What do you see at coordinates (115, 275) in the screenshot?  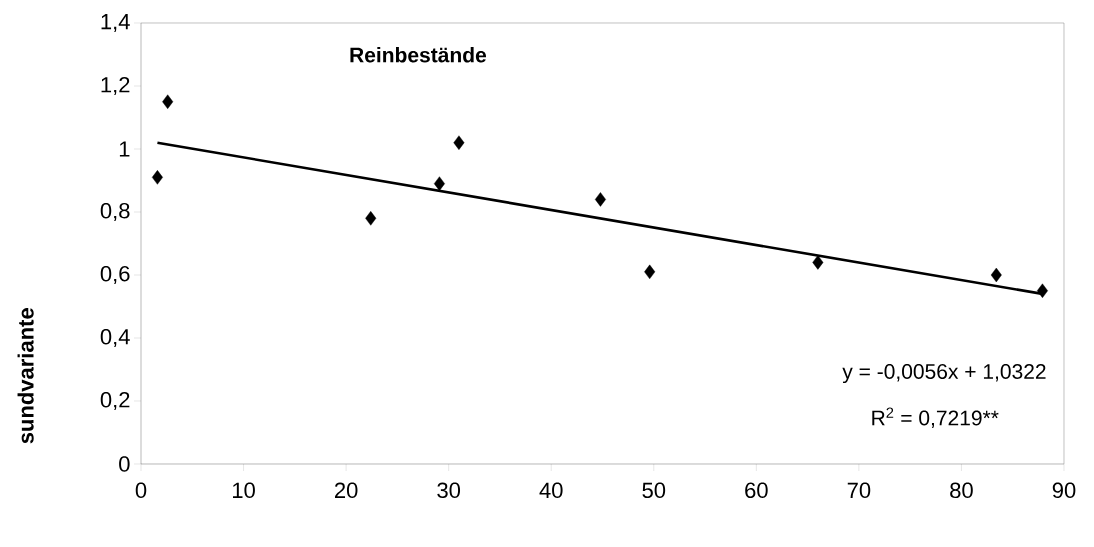 I see `y-tick-label: 0,6` at bounding box center [115, 275].